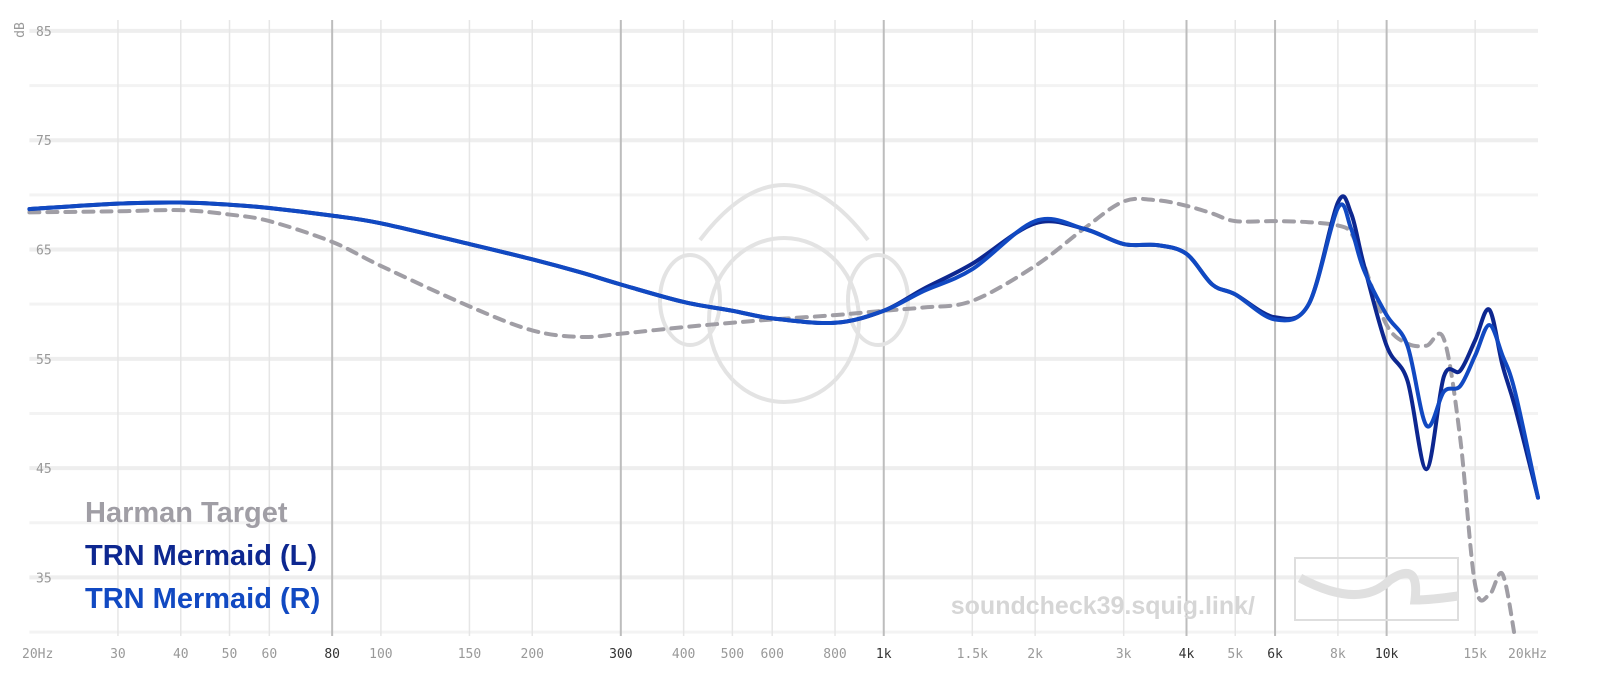 Image resolution: width=1600 pixels, height=692 pixels. What do you see at coordinates (230, 654) in the screenshot?
I see `x-tick-label: 50` at bounding box center [230, 654].